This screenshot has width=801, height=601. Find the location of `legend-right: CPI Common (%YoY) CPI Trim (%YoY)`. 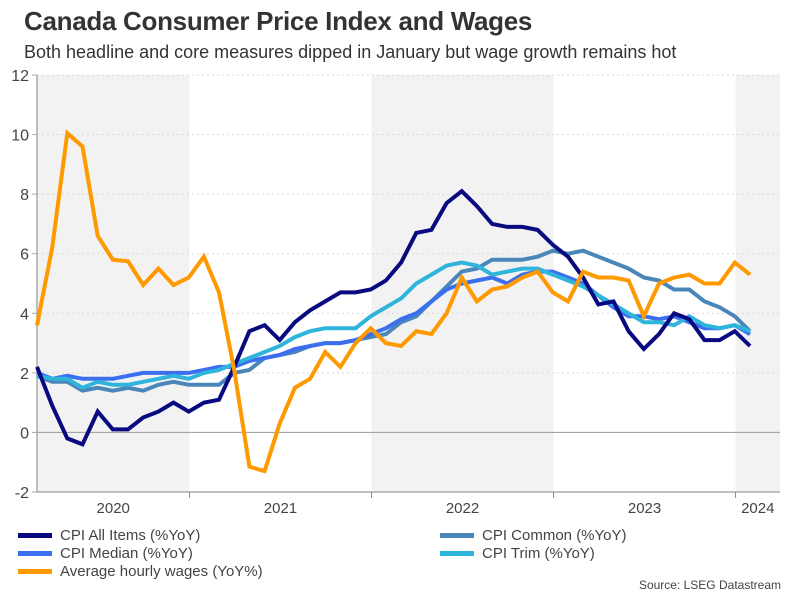

legend-right: CPI Common (%YoY) CPI Trim (%YoY) is located at coordinates (533, 544).